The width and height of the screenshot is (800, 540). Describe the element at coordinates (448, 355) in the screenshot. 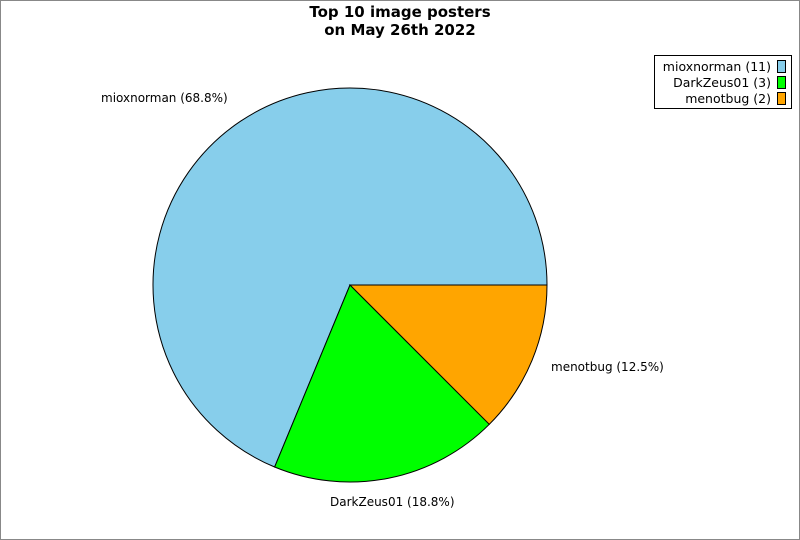

I see `pie-slice-menotbug` at that location.